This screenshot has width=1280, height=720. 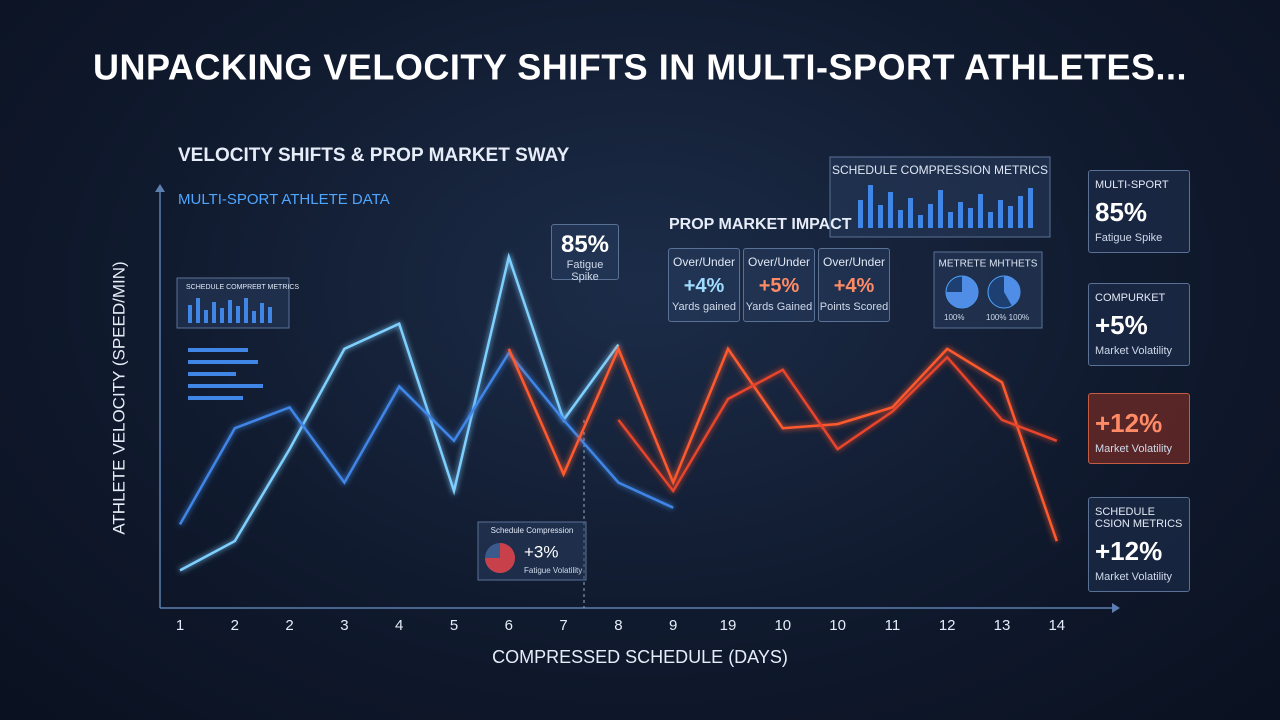 I want to click on side-card-head: MULTI-SPORT, so click(x=1132, y=185).